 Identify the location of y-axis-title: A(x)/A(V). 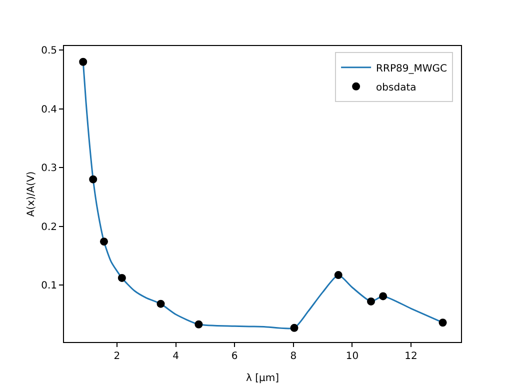
(31, 194).